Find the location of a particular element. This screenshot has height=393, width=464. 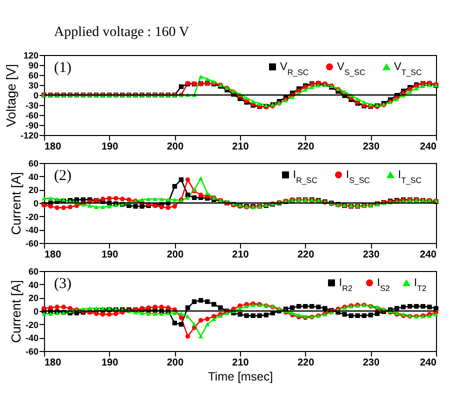

text: Applied voltage : 160 V is located at coordinates (122, 32).